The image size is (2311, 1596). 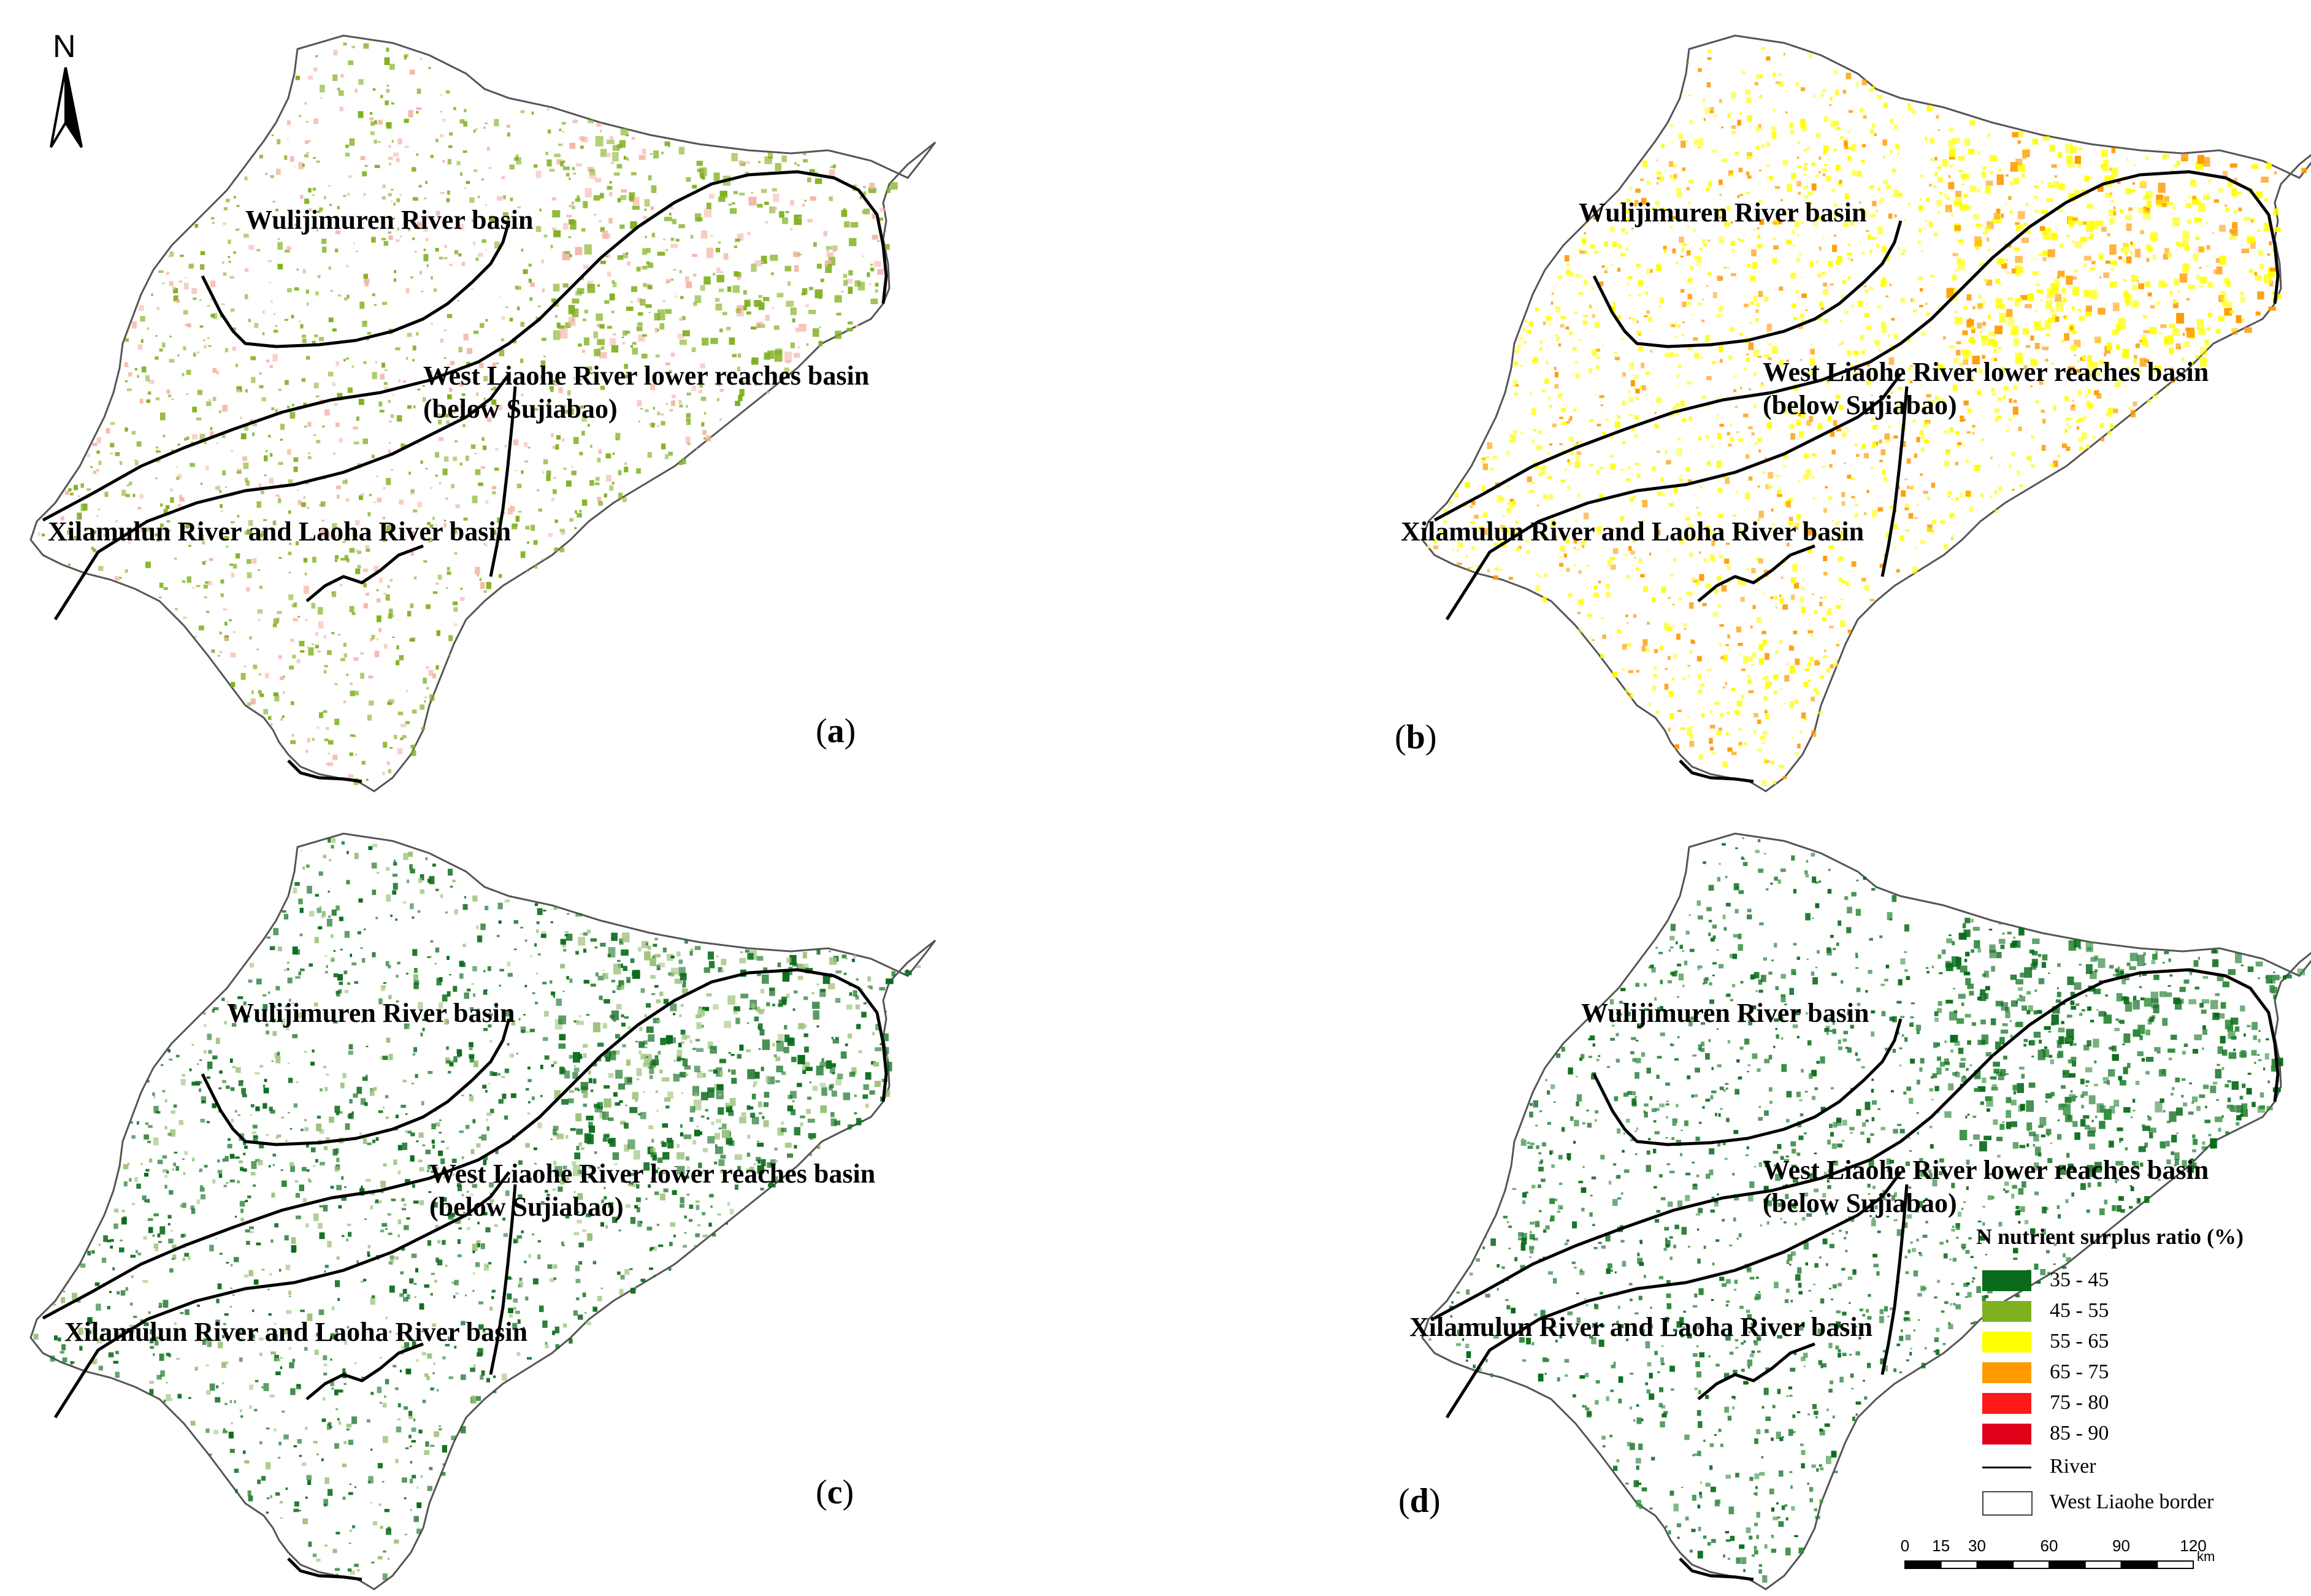 I want to click on legend-class-row: 45 - 55, so click(x=2129, y=1310).